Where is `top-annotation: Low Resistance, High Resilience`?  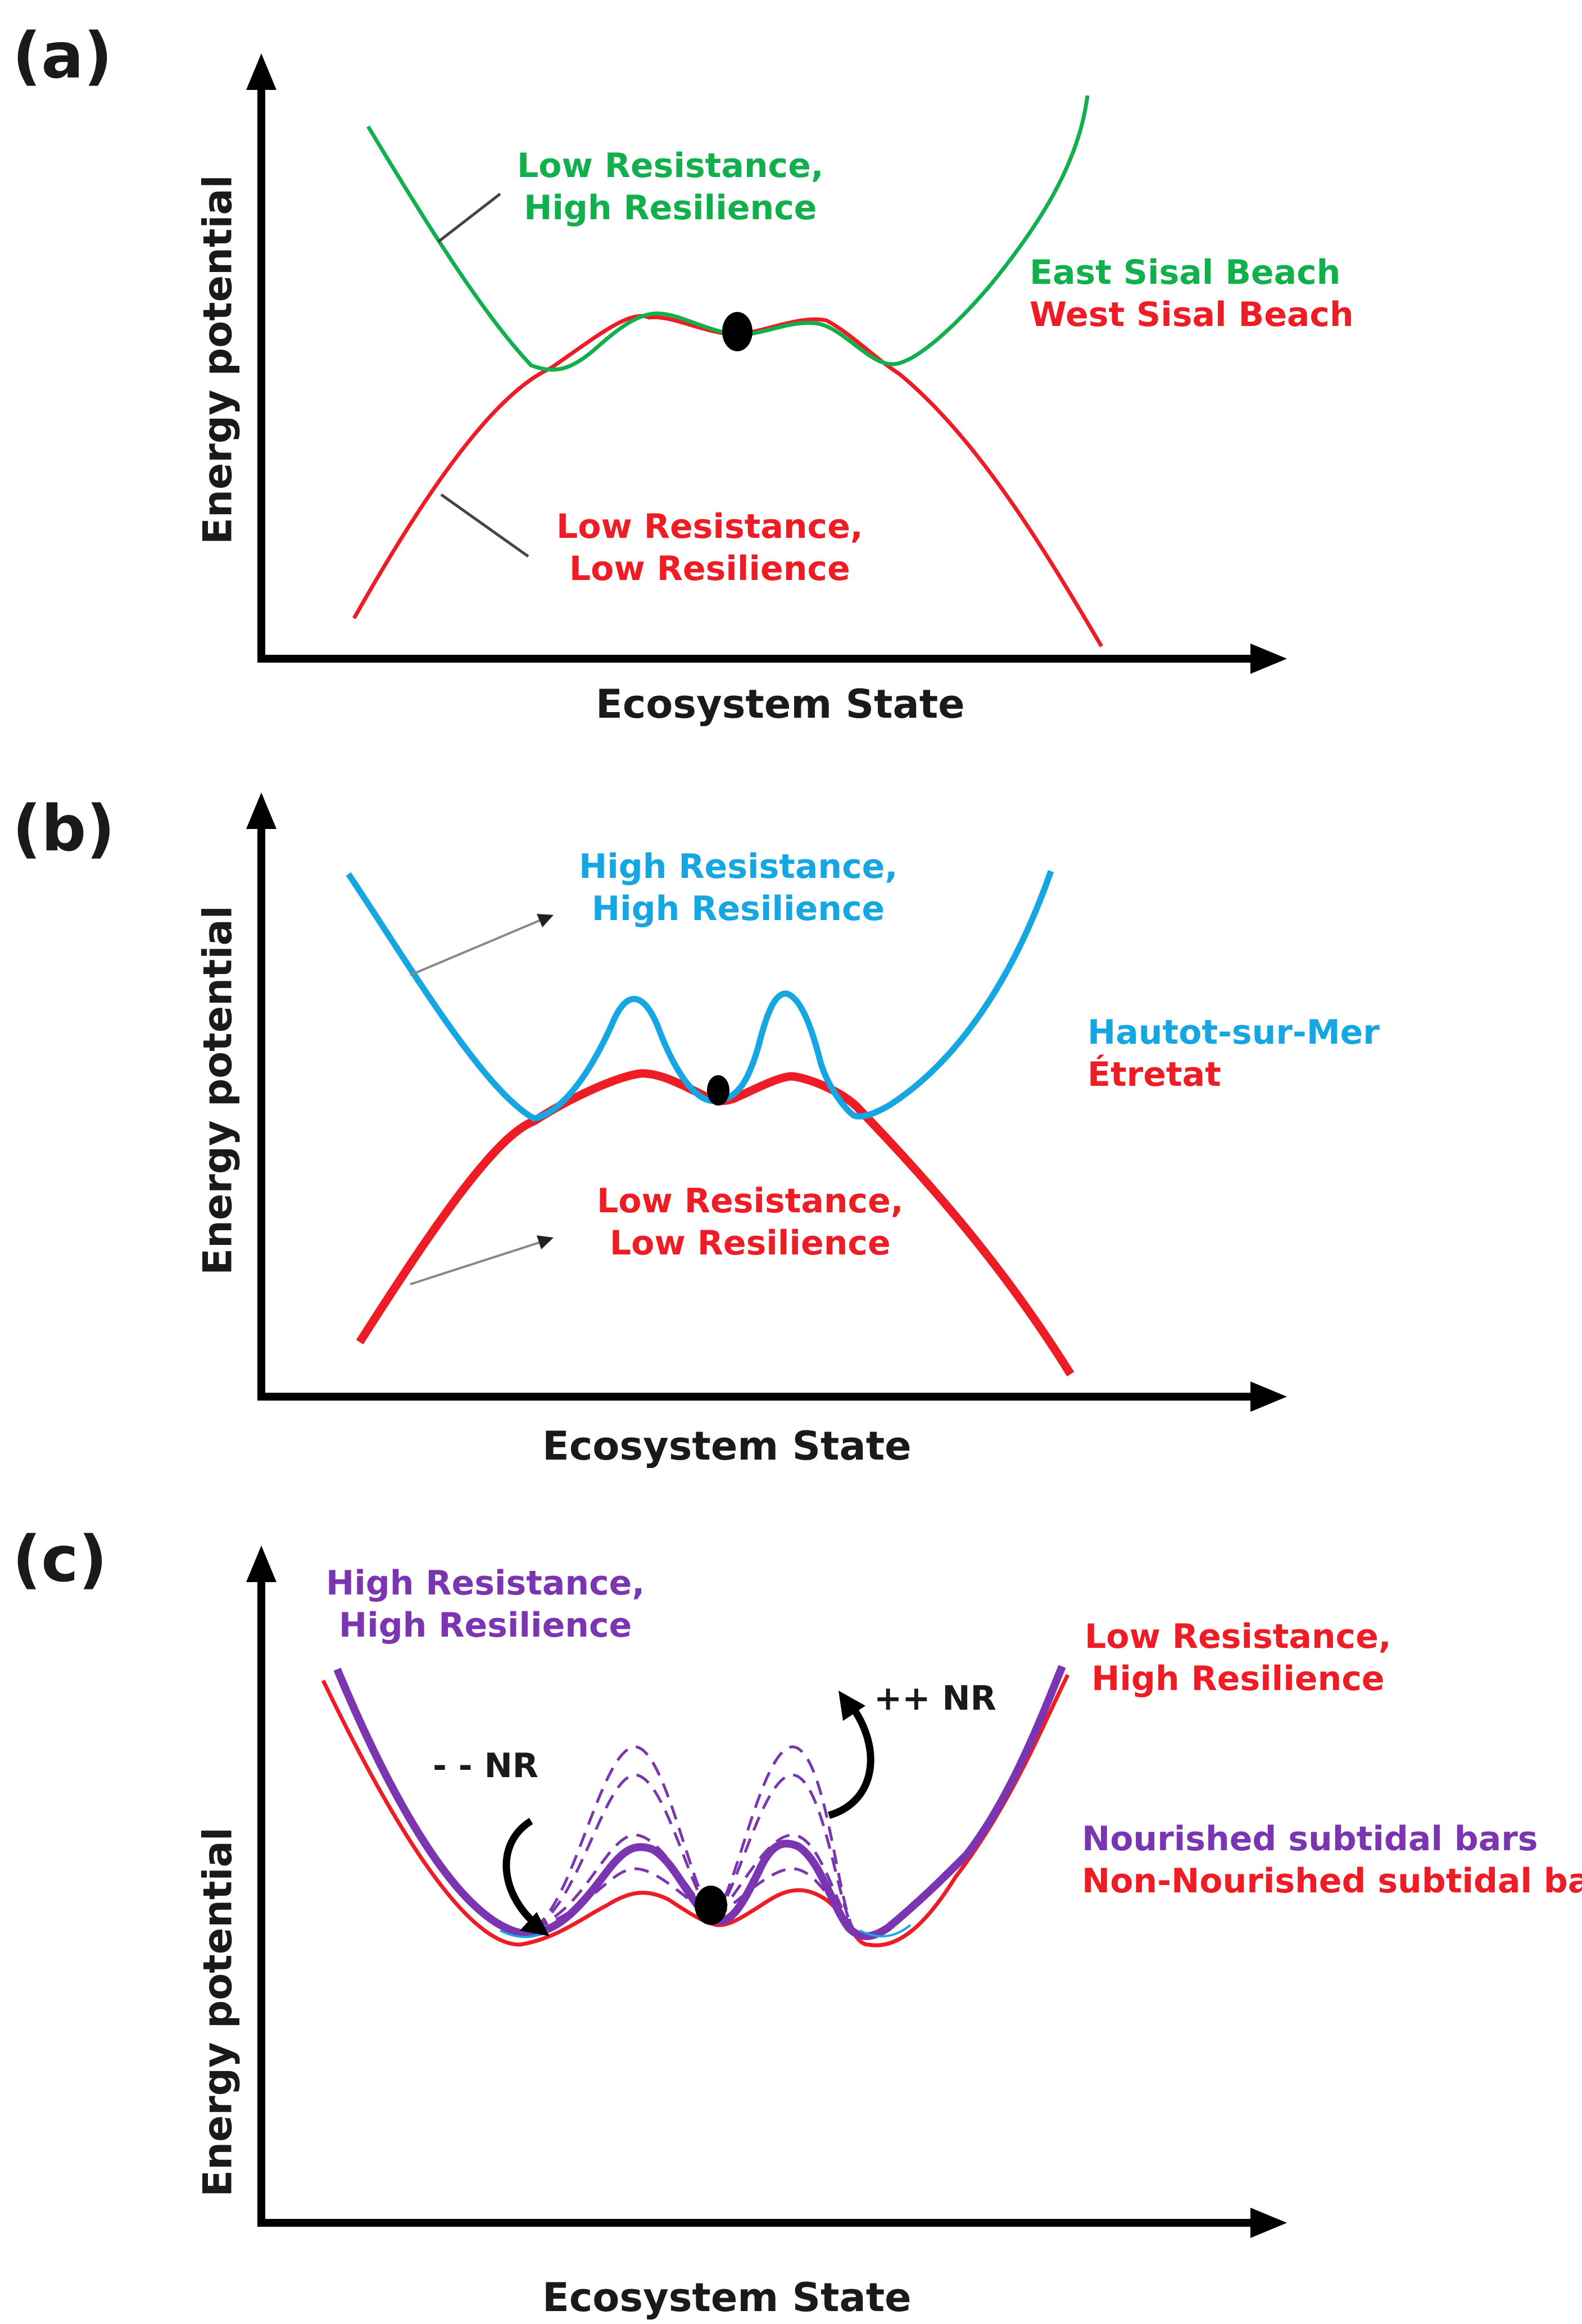 top-annotation: Low Resistance, High Resilience is located at coordinates (670, 187).